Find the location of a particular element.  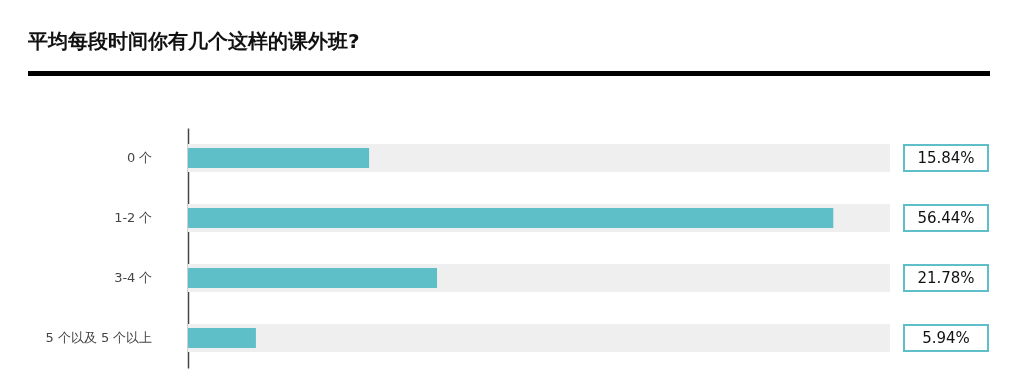

y-tick-label: 3-4 个 is located at coordinates (133, 277).